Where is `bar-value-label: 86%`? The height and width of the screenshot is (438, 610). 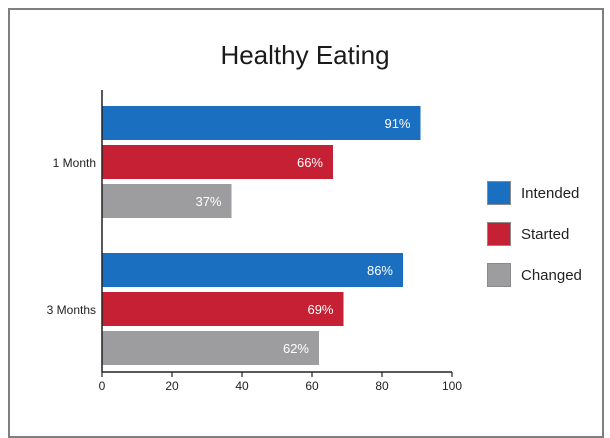
bar-value-label: 86% is located at coordinates (380, 270).